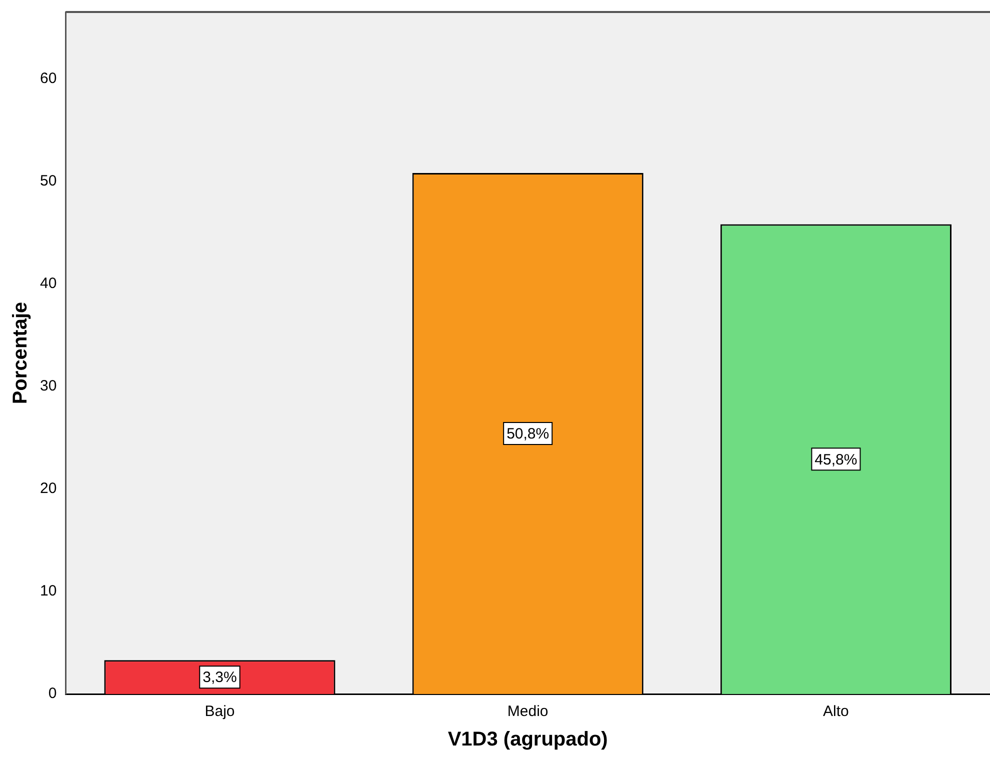 The height and width of the screenshot is (761, 990). I want to click on y-tick-label: 60, so click(48, 78).